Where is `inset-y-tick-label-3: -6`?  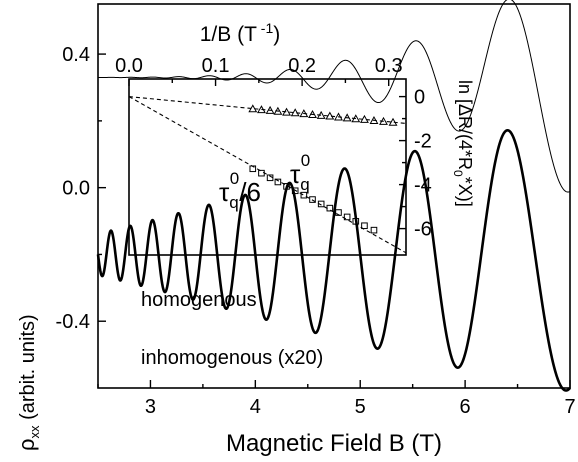
inset-y-tick-label-3: -6 is located at coordinates (423, 230).